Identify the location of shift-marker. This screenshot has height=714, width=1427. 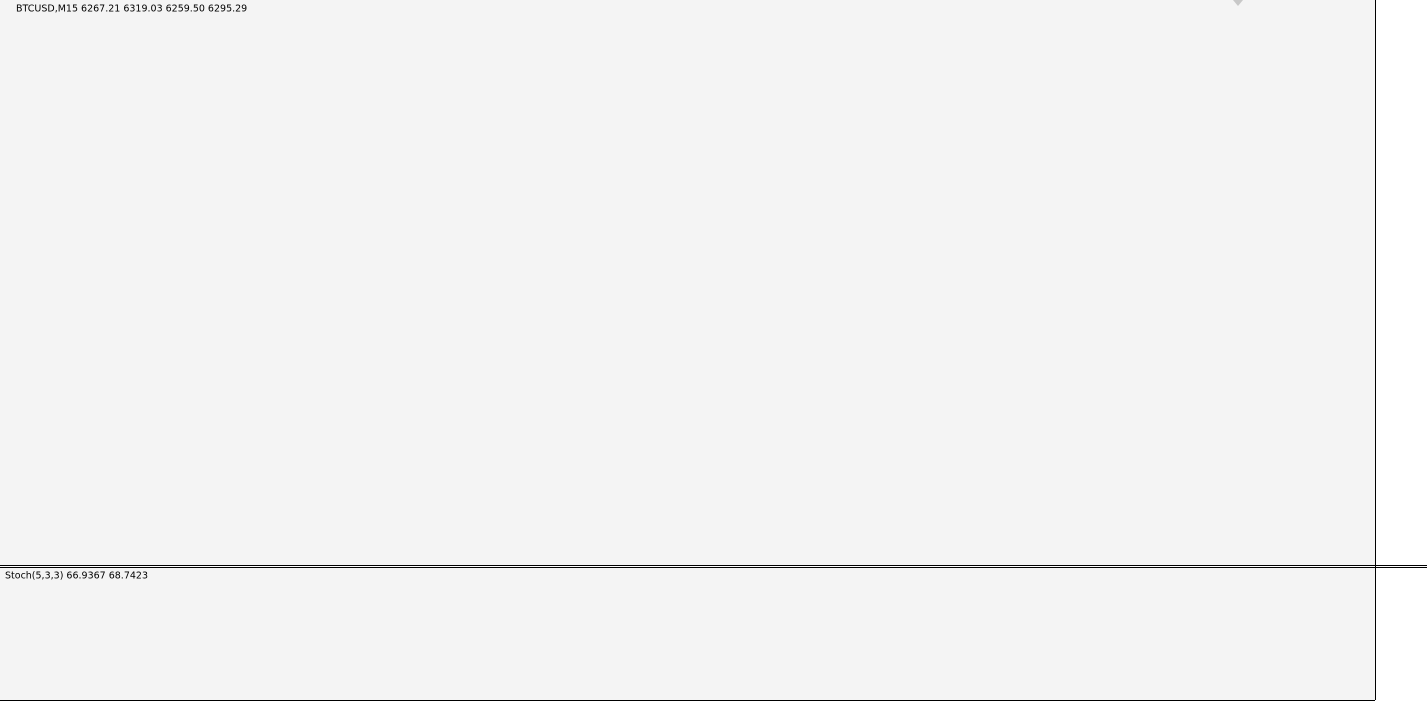
(1238, 3).